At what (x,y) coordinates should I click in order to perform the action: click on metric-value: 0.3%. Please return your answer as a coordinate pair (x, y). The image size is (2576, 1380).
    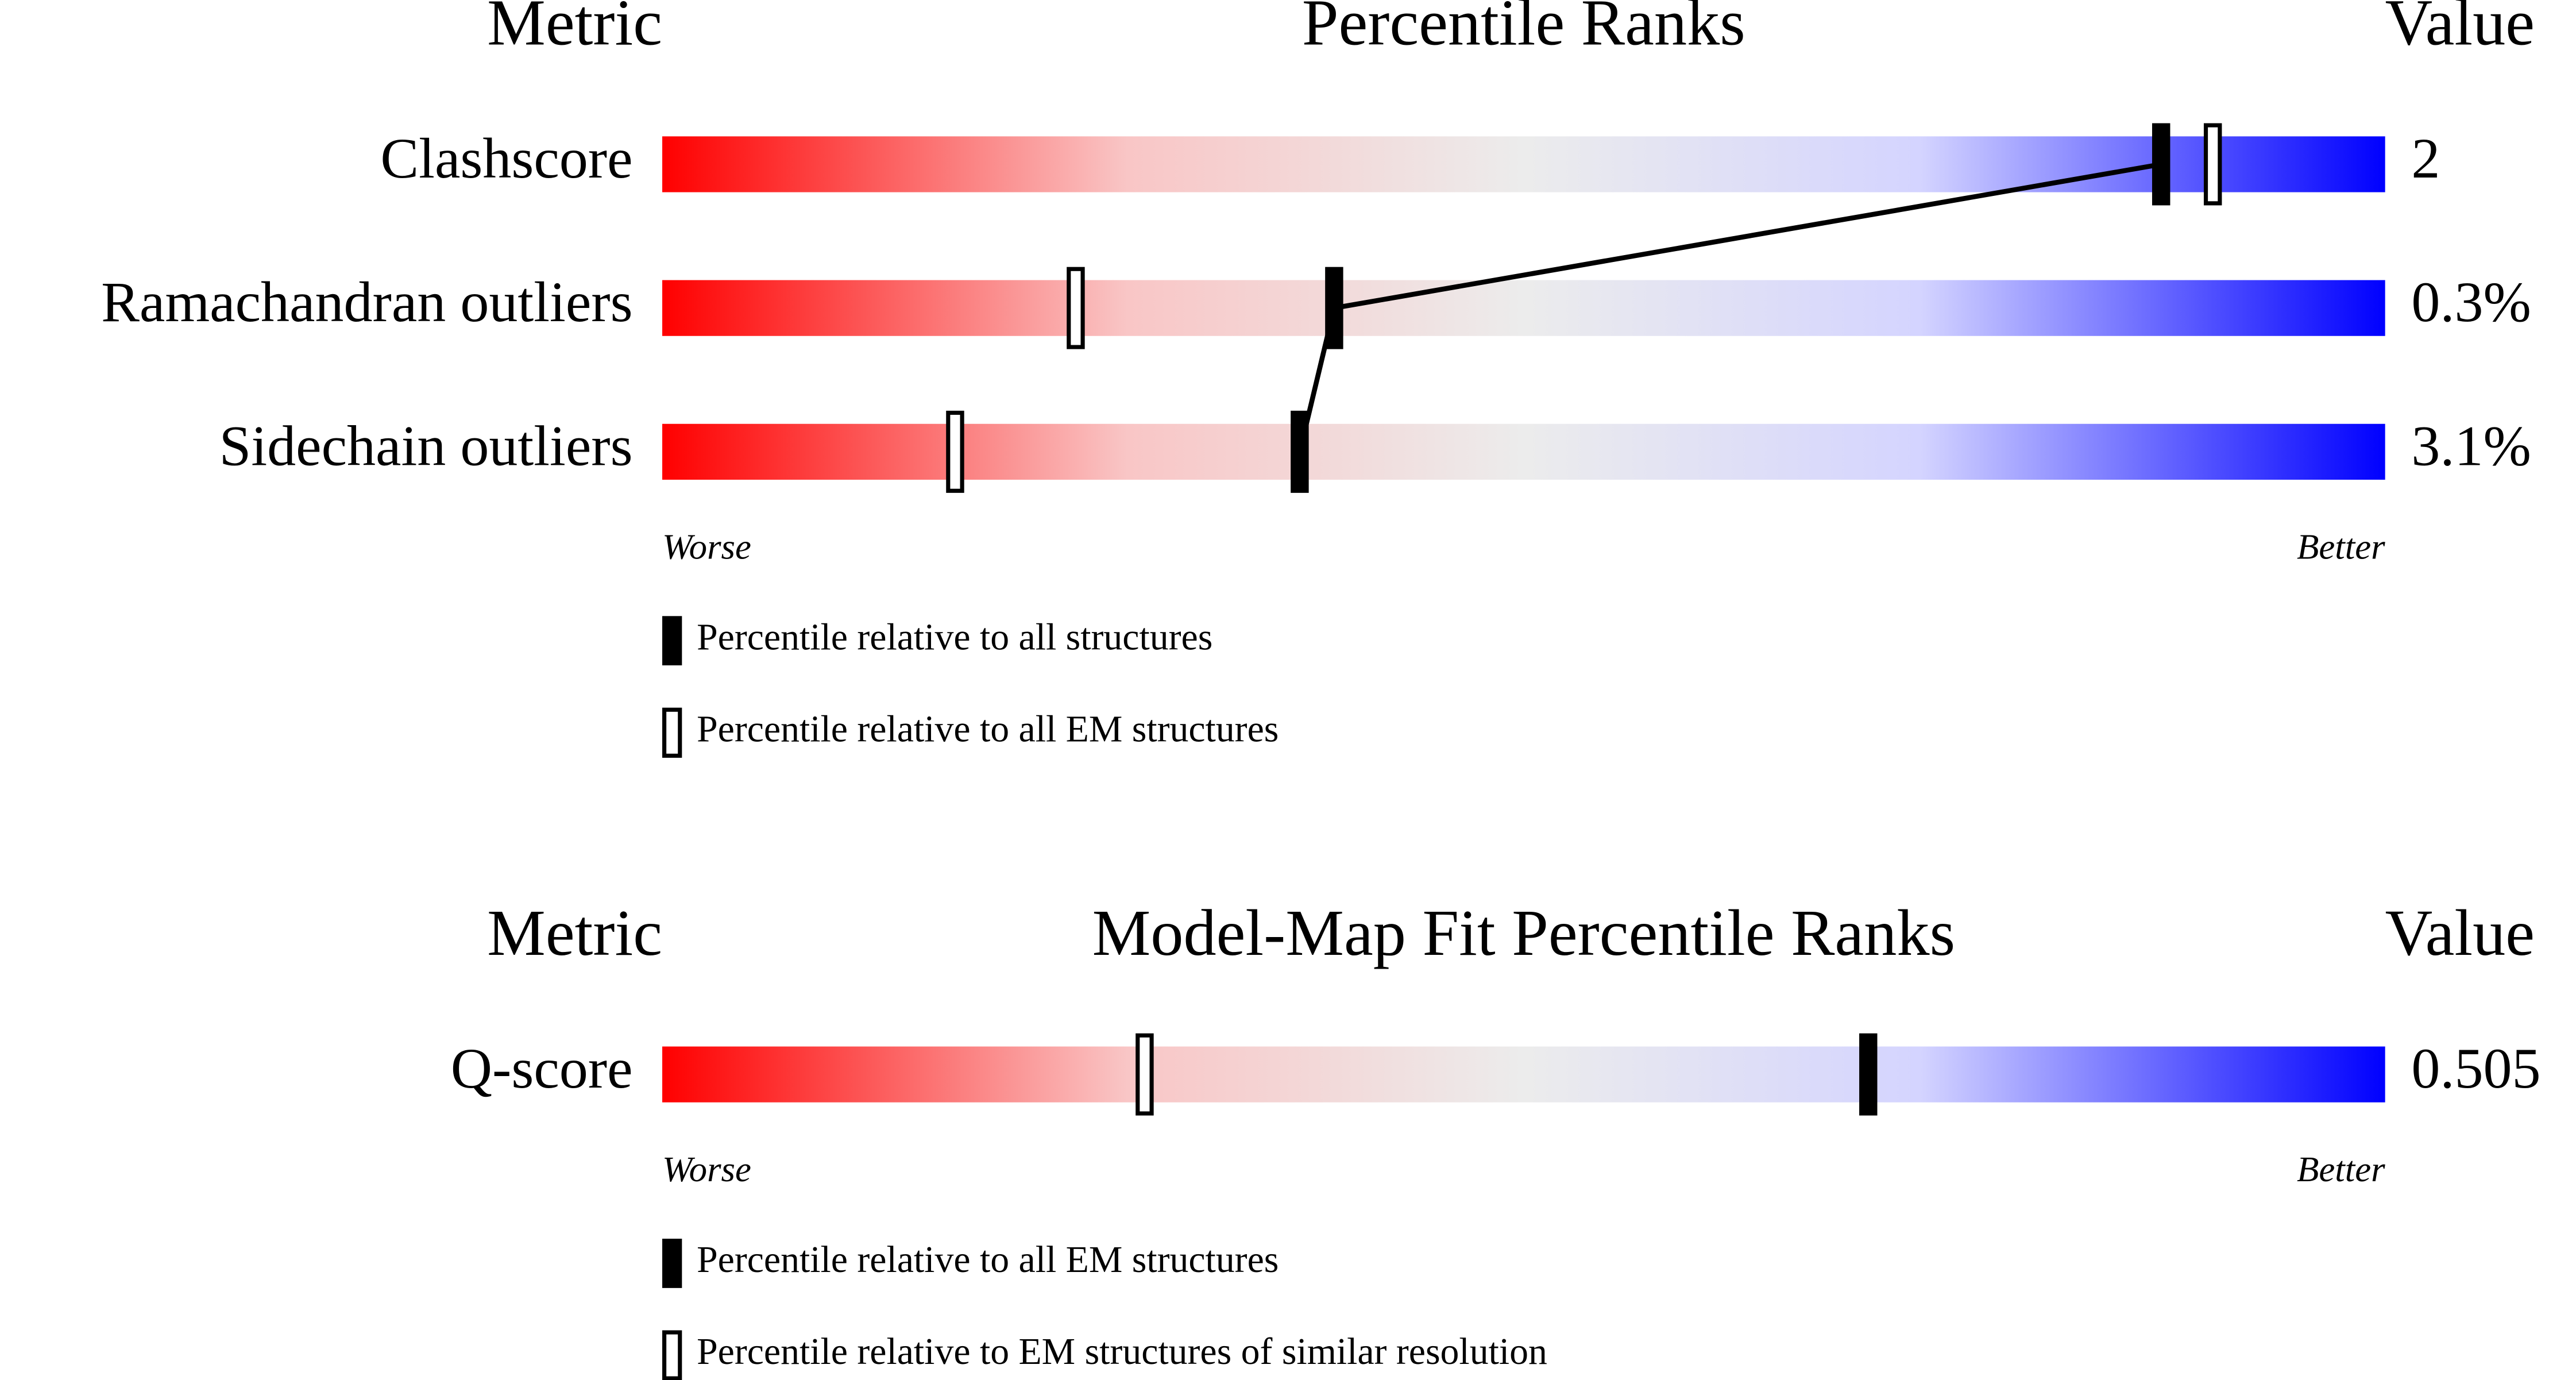
    Looking at the image, I should click on (2471, 302).